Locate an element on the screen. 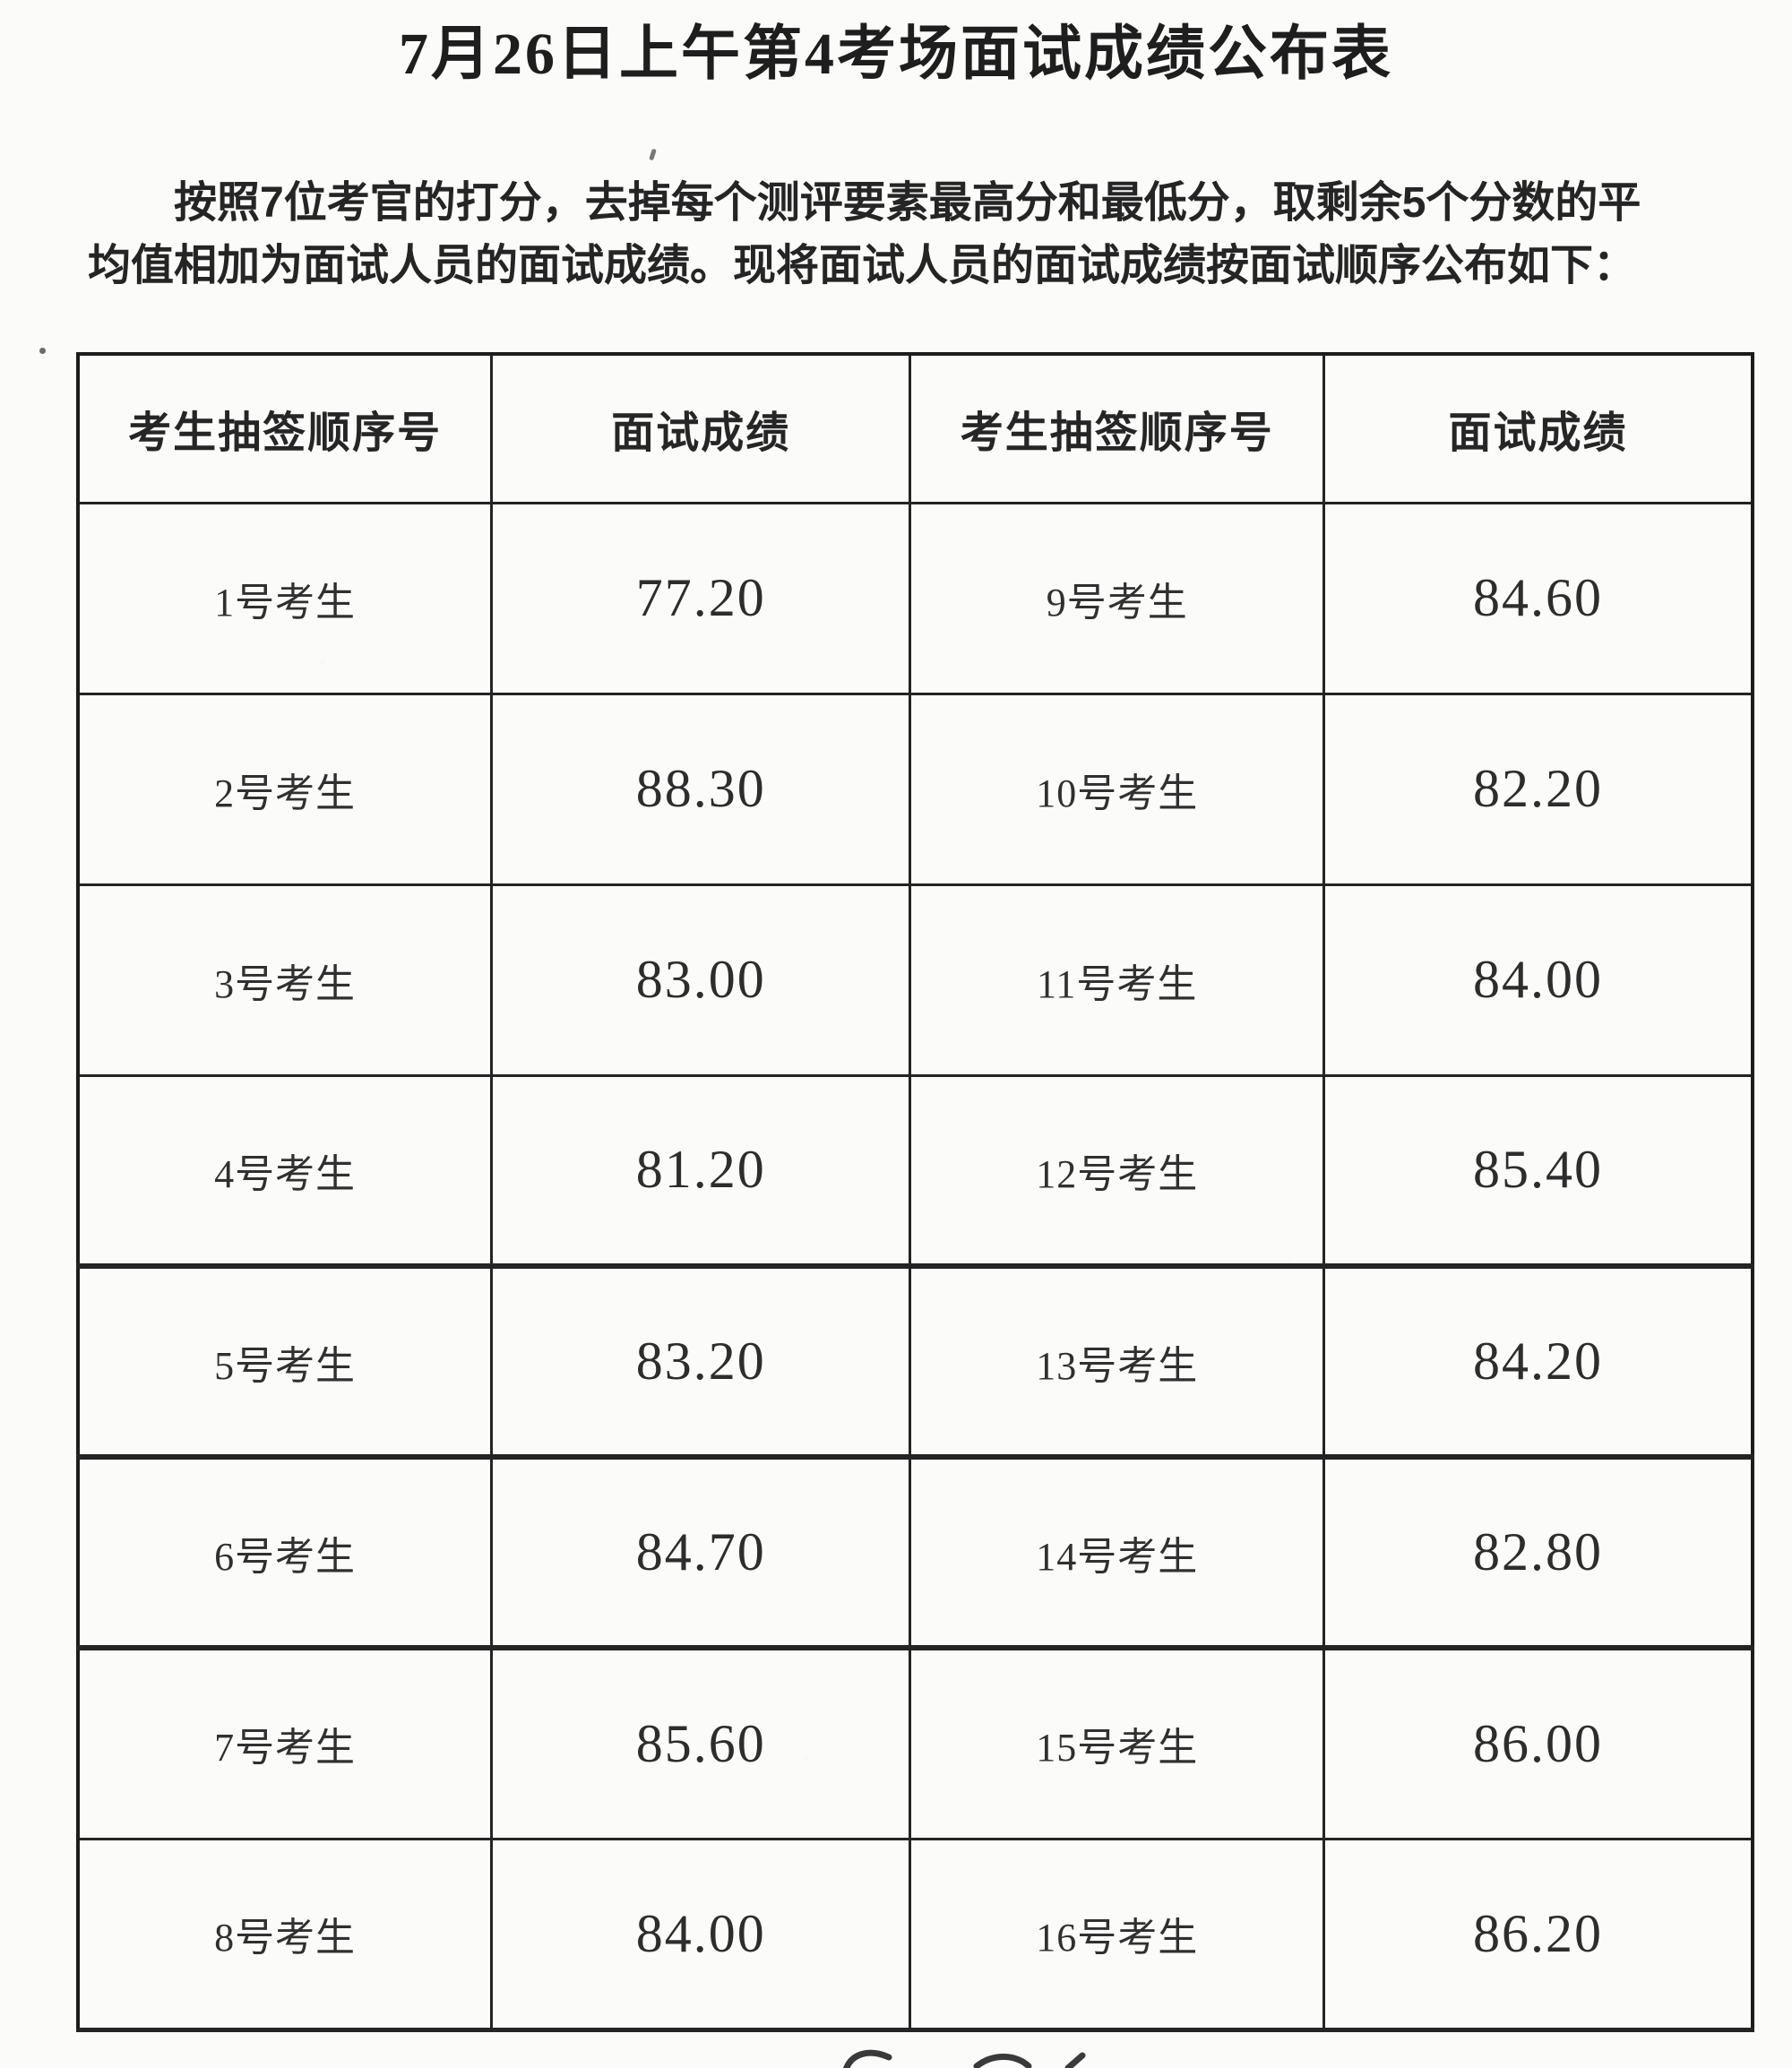  table-row: 2号考生 88.30 10号考生 82.20 is located at coordinates (915, 789).